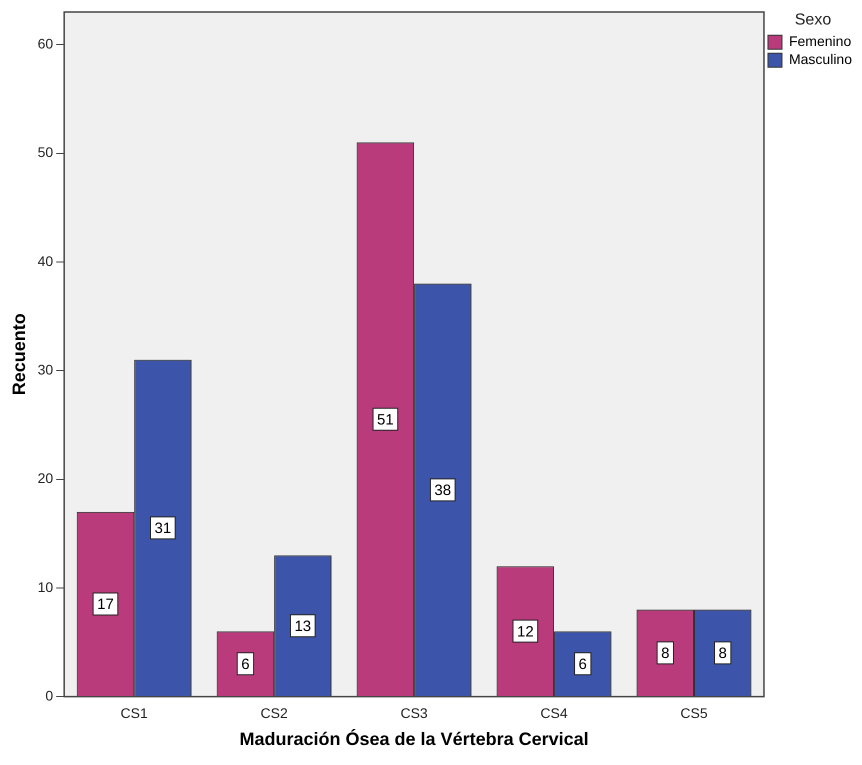  I want to click on data-label: 12, so click(525, 631).